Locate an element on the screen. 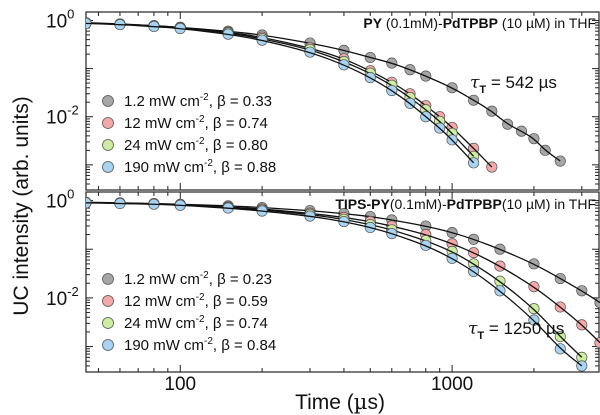  legend-label: 190 mW cm-2, β = 0.84 is located at coordinates (200, 345).